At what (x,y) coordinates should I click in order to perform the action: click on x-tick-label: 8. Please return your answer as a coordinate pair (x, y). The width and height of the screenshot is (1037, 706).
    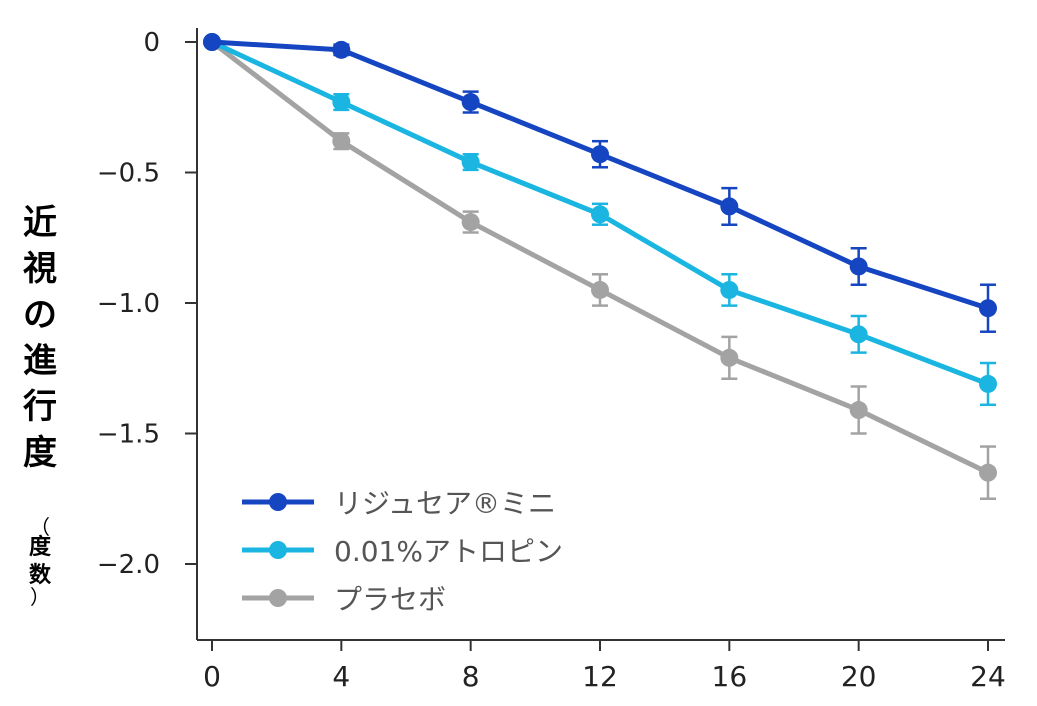
    Looking at the image, I should click on (471, 676).